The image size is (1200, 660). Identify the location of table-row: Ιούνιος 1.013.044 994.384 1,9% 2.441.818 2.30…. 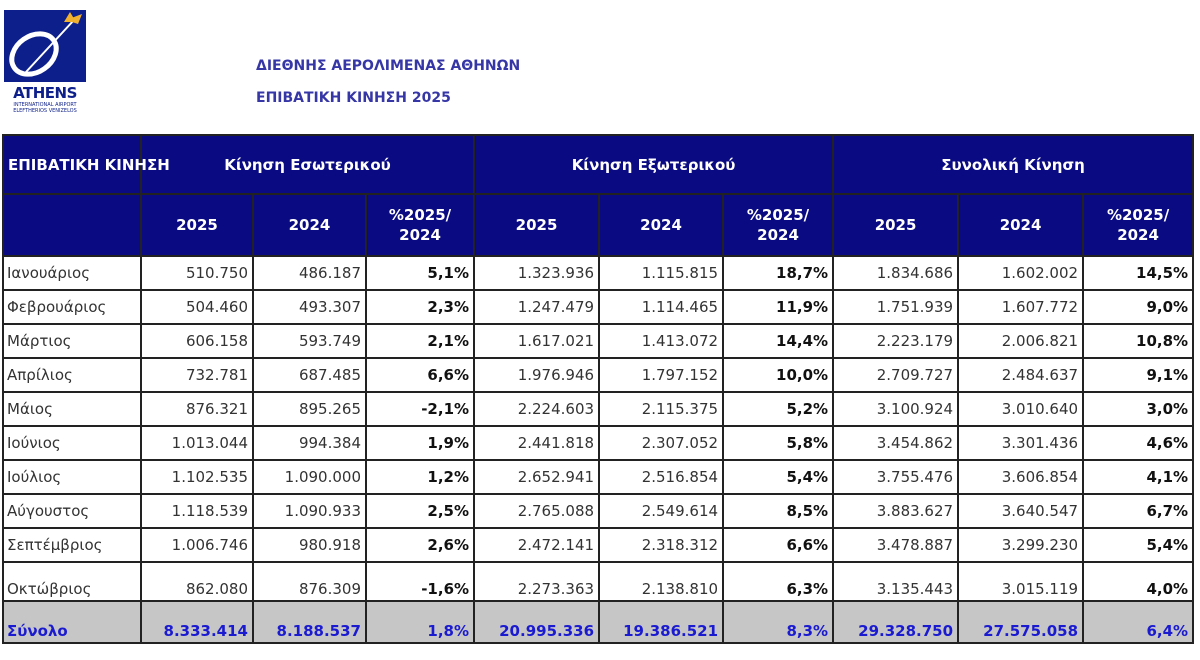
(598, 443).